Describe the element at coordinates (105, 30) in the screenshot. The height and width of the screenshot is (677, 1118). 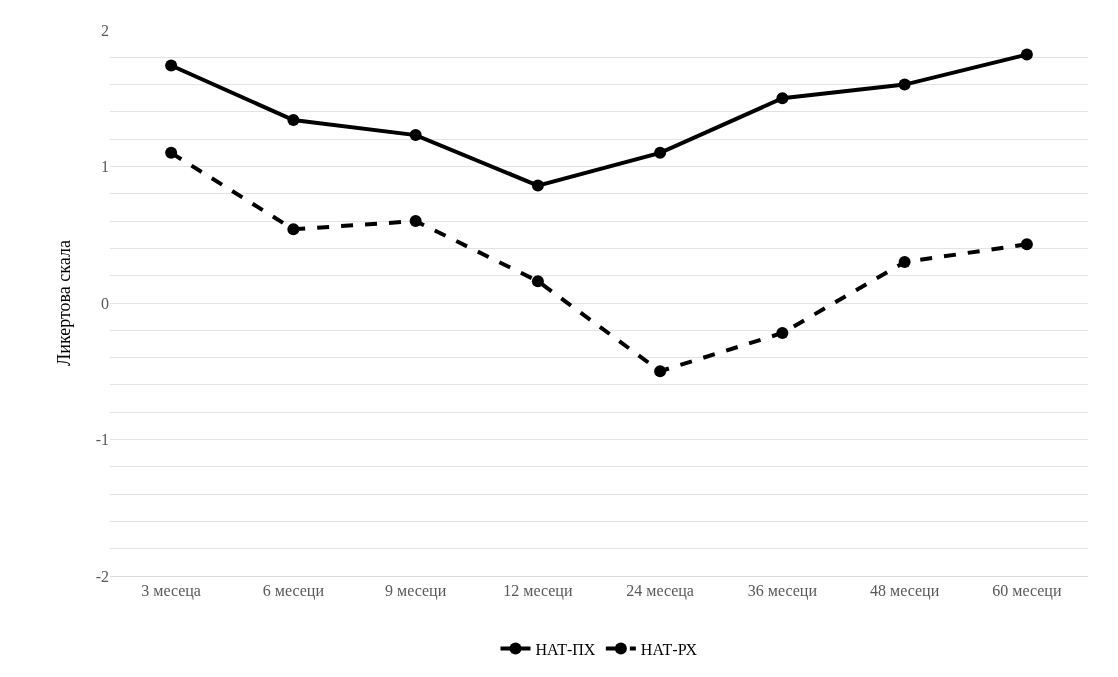
I see `y-tick-label: 2` at that location.